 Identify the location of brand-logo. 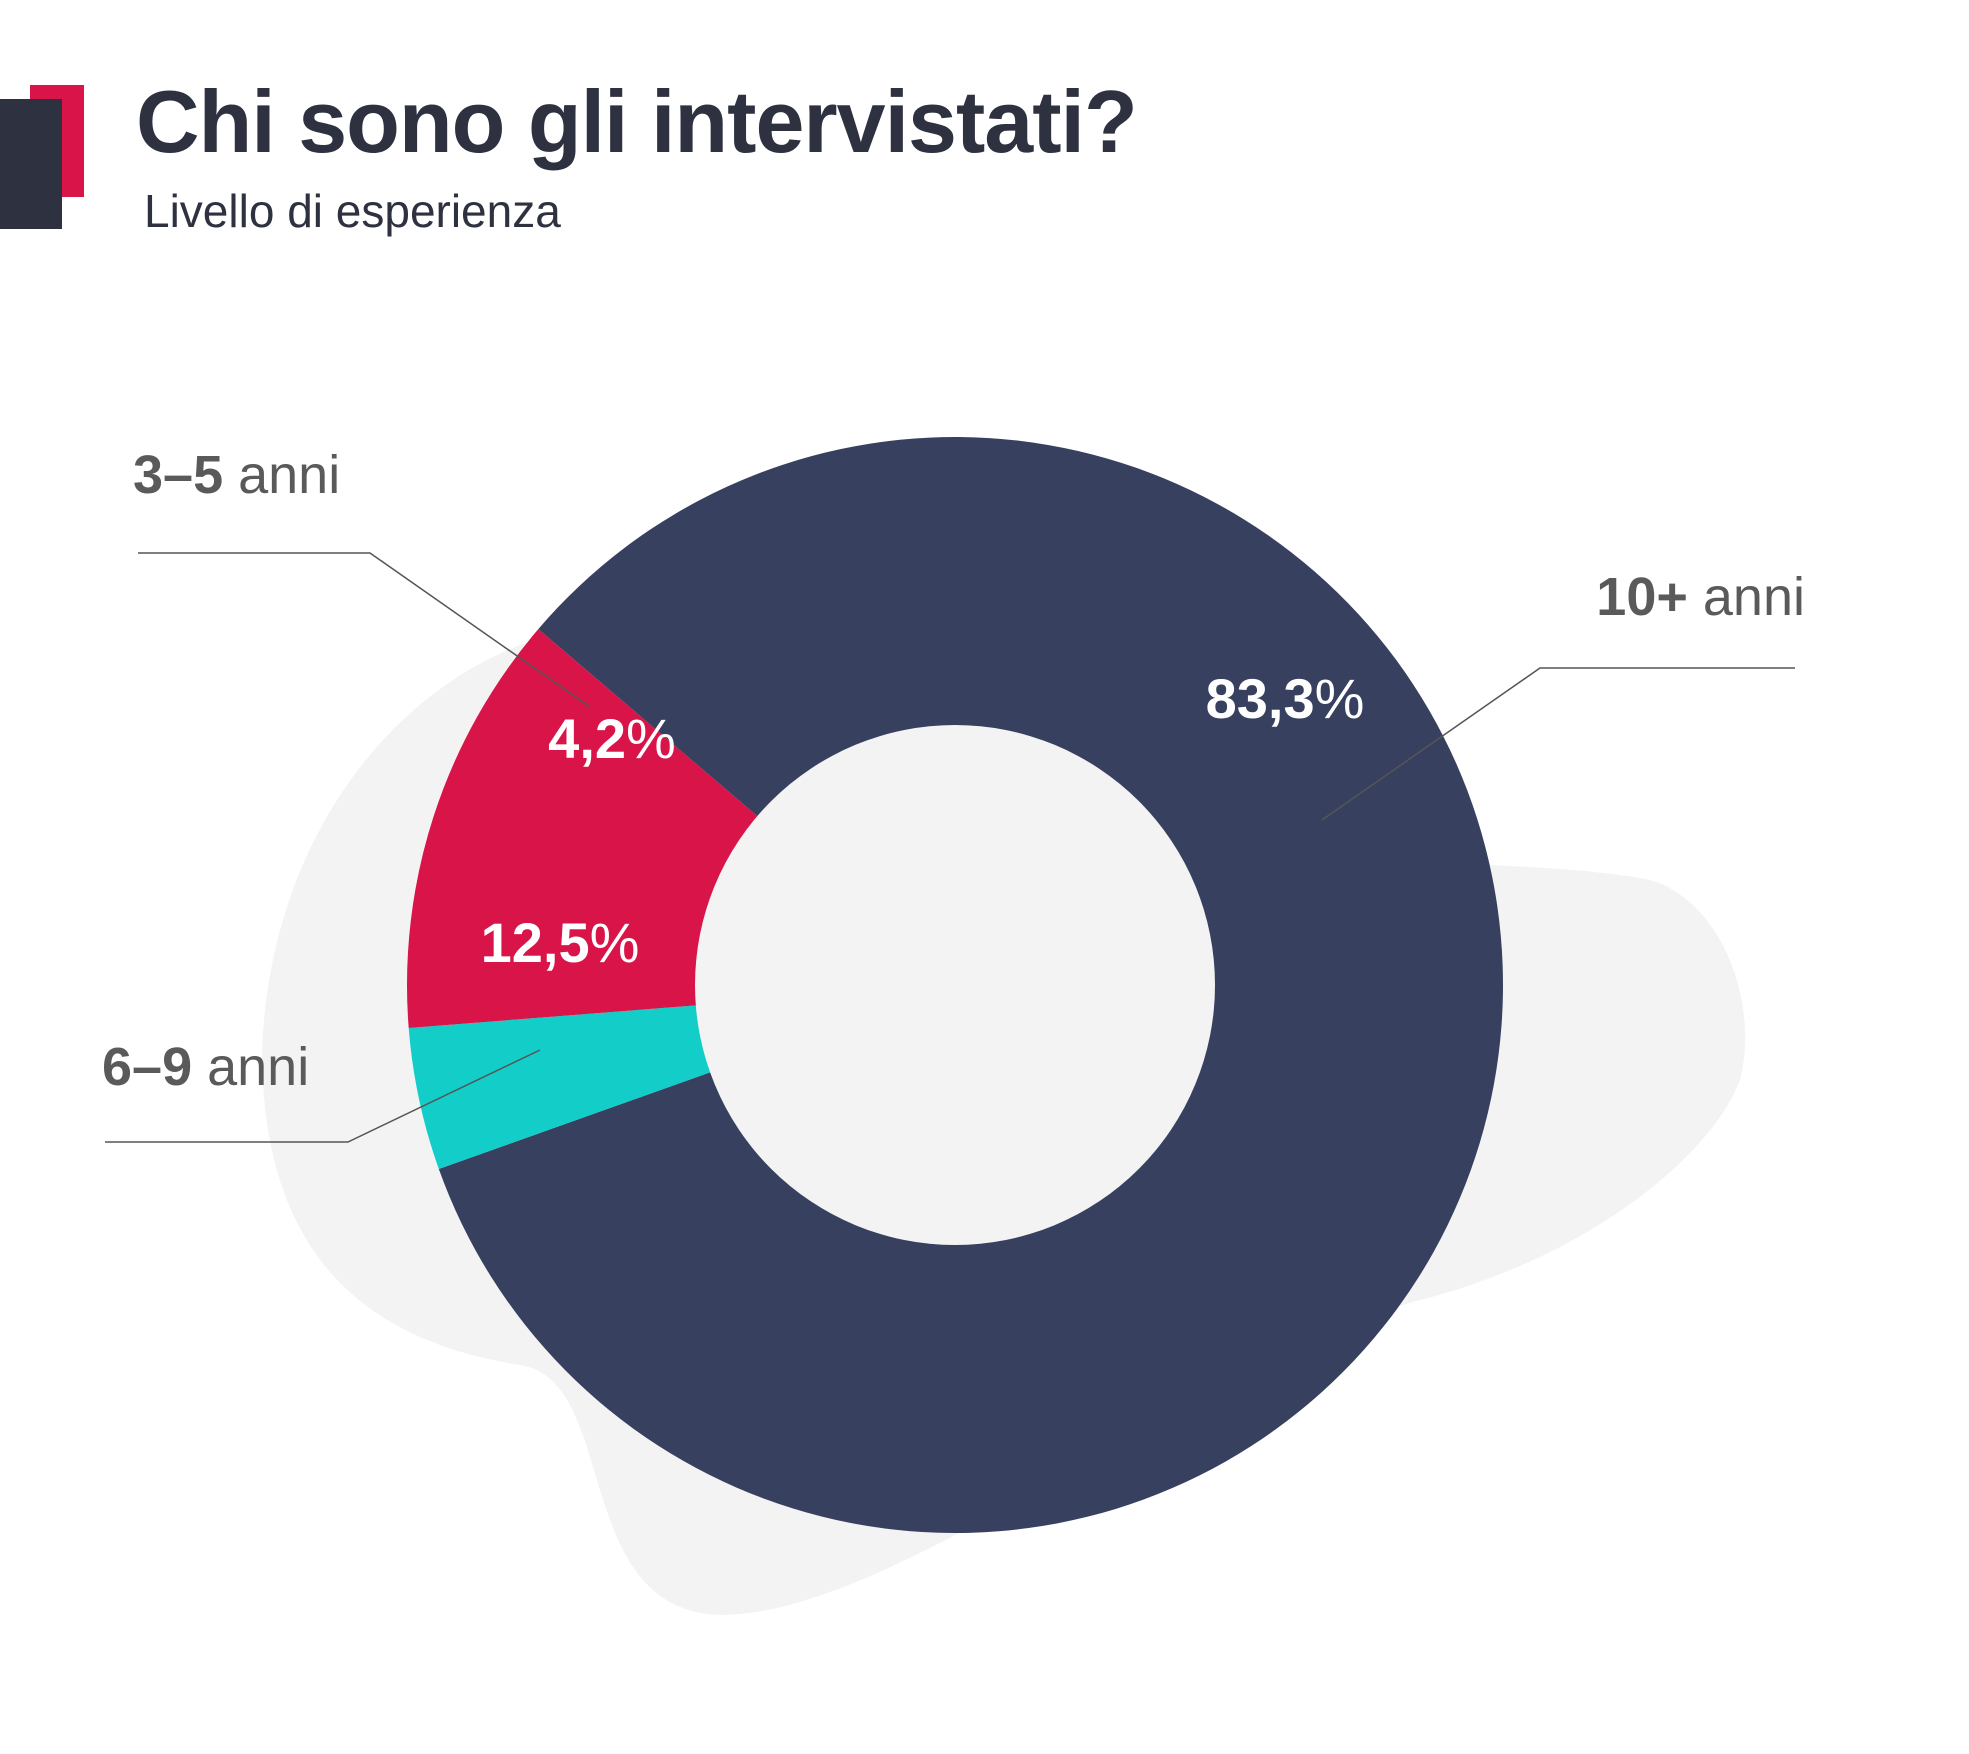
(45, 160).